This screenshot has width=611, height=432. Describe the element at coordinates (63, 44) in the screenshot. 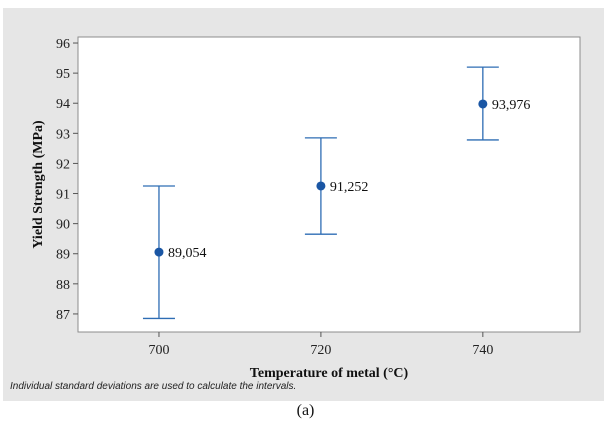

I see `y-tick-label: 96` at that location.